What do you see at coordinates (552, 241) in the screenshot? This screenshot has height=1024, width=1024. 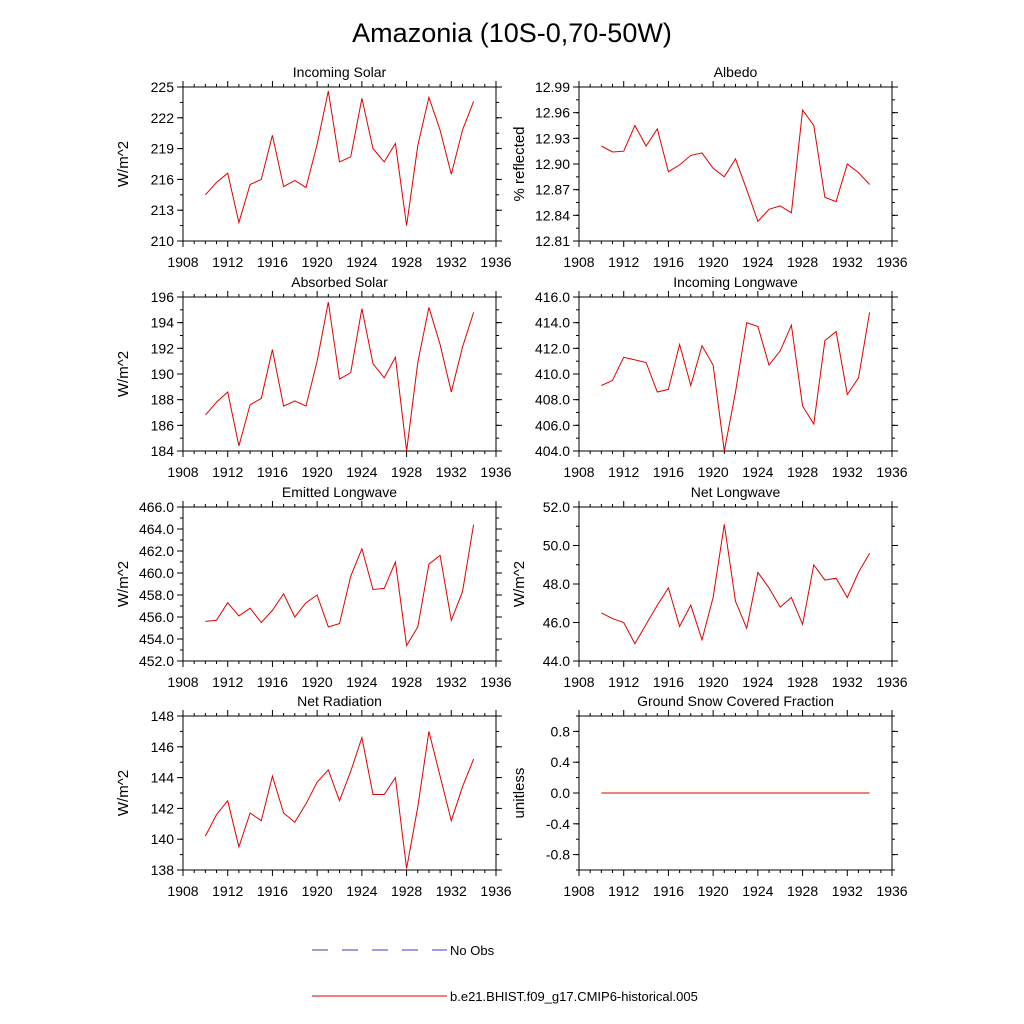 I see `y-tick-label: 12.81` at bounding box center [552, 241].